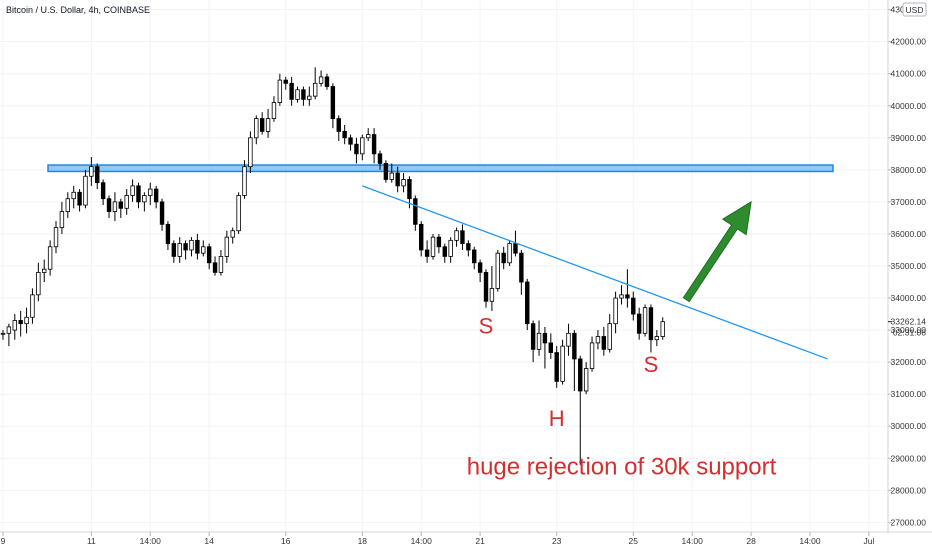 This screenshot has height=550, width=932. I want to click on resistance-zone, so click(440, 168).